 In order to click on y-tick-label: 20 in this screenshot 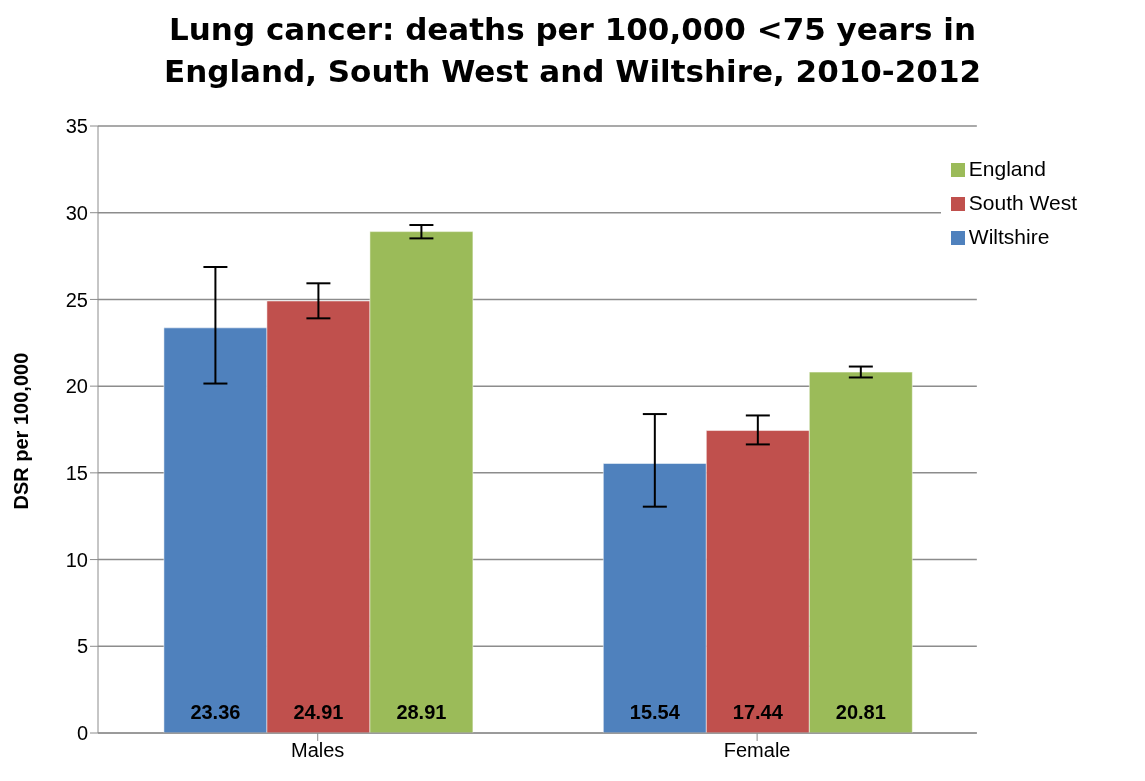, I will do `click(76, 386)`.